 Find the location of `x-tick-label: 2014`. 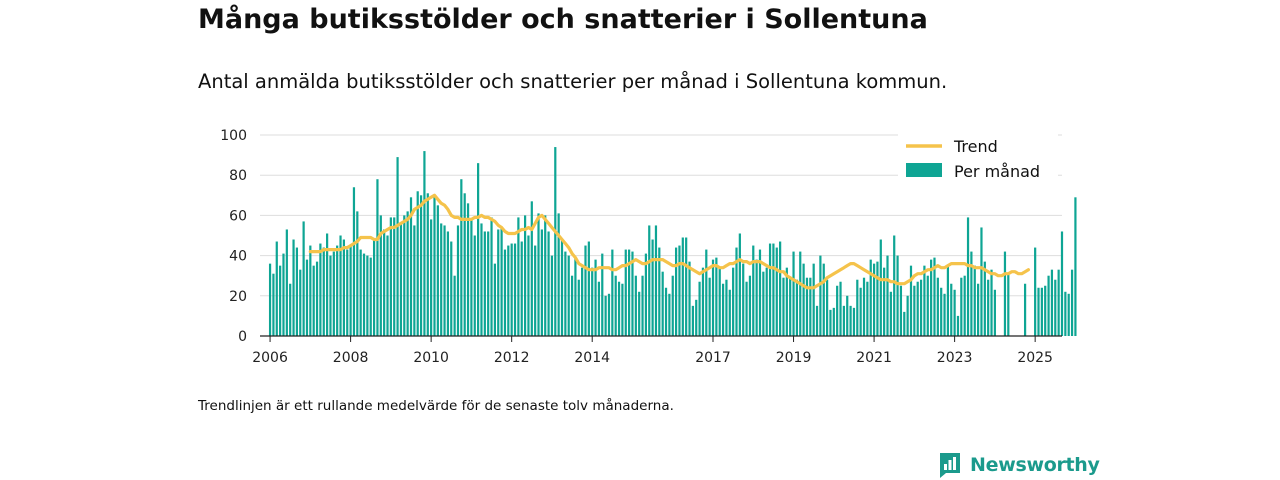

x-tick-label: 2014 is located at coordinates (592, 358).